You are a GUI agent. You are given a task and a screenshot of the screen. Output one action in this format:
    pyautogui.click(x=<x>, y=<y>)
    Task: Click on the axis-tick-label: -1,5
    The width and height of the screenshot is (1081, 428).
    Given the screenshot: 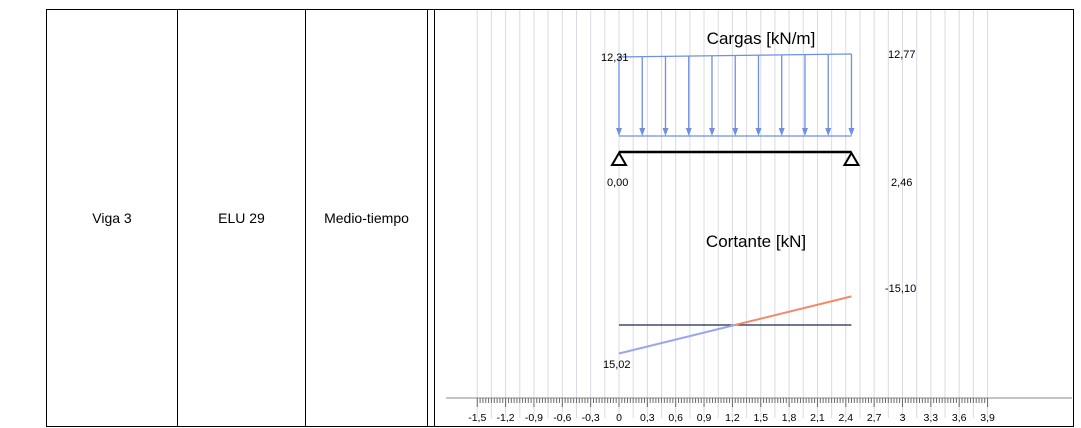 What is the action you would take?
    pyautogui.click(x=477, y=418)
    